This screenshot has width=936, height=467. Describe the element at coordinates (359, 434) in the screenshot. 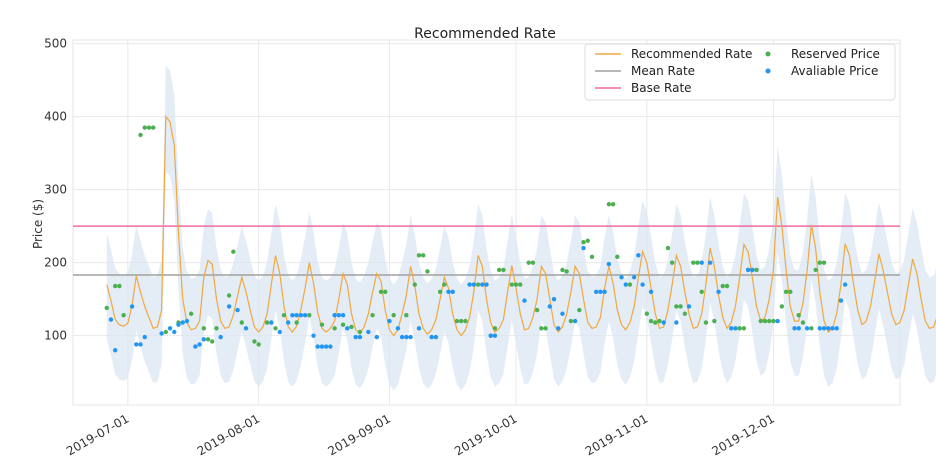

I see `x-tick-label: 2019-09-01` at that location.